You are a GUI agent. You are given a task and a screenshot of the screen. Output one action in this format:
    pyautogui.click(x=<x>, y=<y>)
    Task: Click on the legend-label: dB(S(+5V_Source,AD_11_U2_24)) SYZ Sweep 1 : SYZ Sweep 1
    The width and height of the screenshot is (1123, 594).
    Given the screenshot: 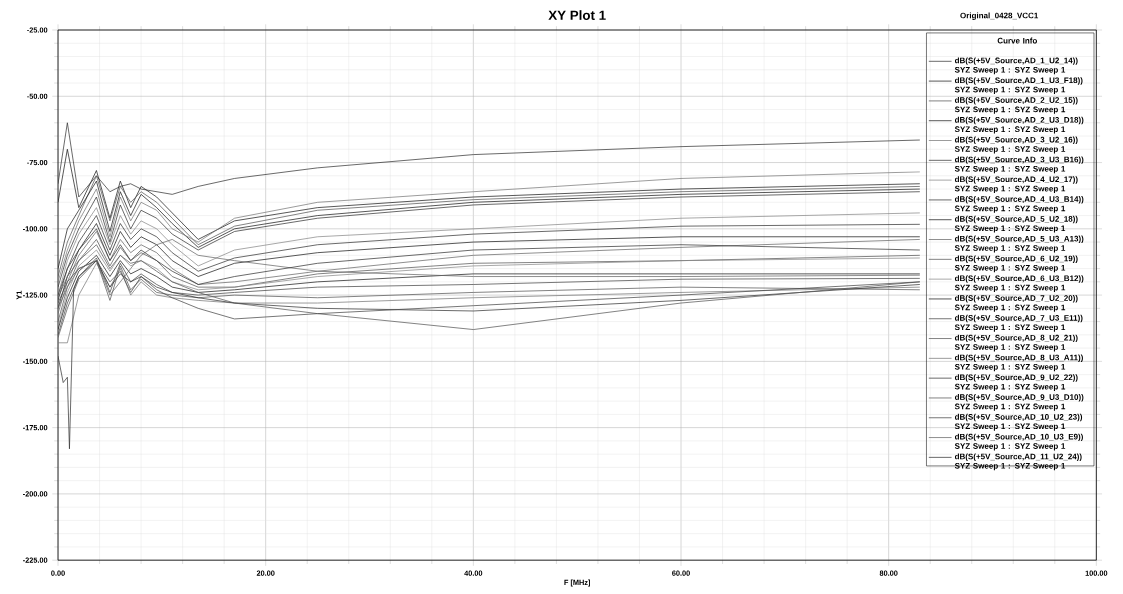 What is the action you would take?
    pyautogui.click(x=1018, y=462)
    